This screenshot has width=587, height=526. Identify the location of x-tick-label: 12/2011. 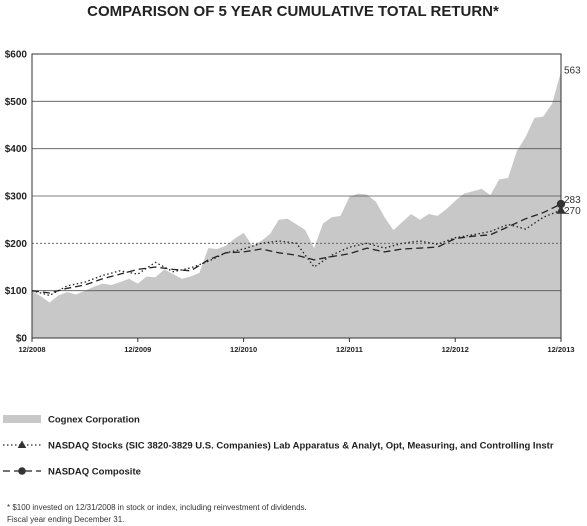
(349, 349).